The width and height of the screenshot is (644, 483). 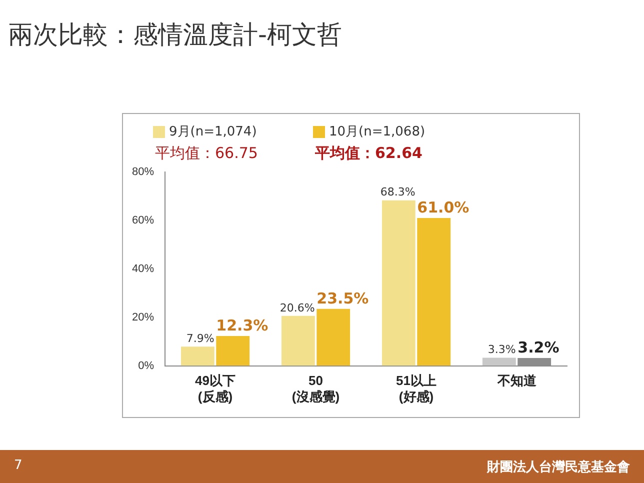 What do you see at coordinates (539, 347) in the screenshot?
I see `data-label: 3.2%` at bounding box center [539, 347].